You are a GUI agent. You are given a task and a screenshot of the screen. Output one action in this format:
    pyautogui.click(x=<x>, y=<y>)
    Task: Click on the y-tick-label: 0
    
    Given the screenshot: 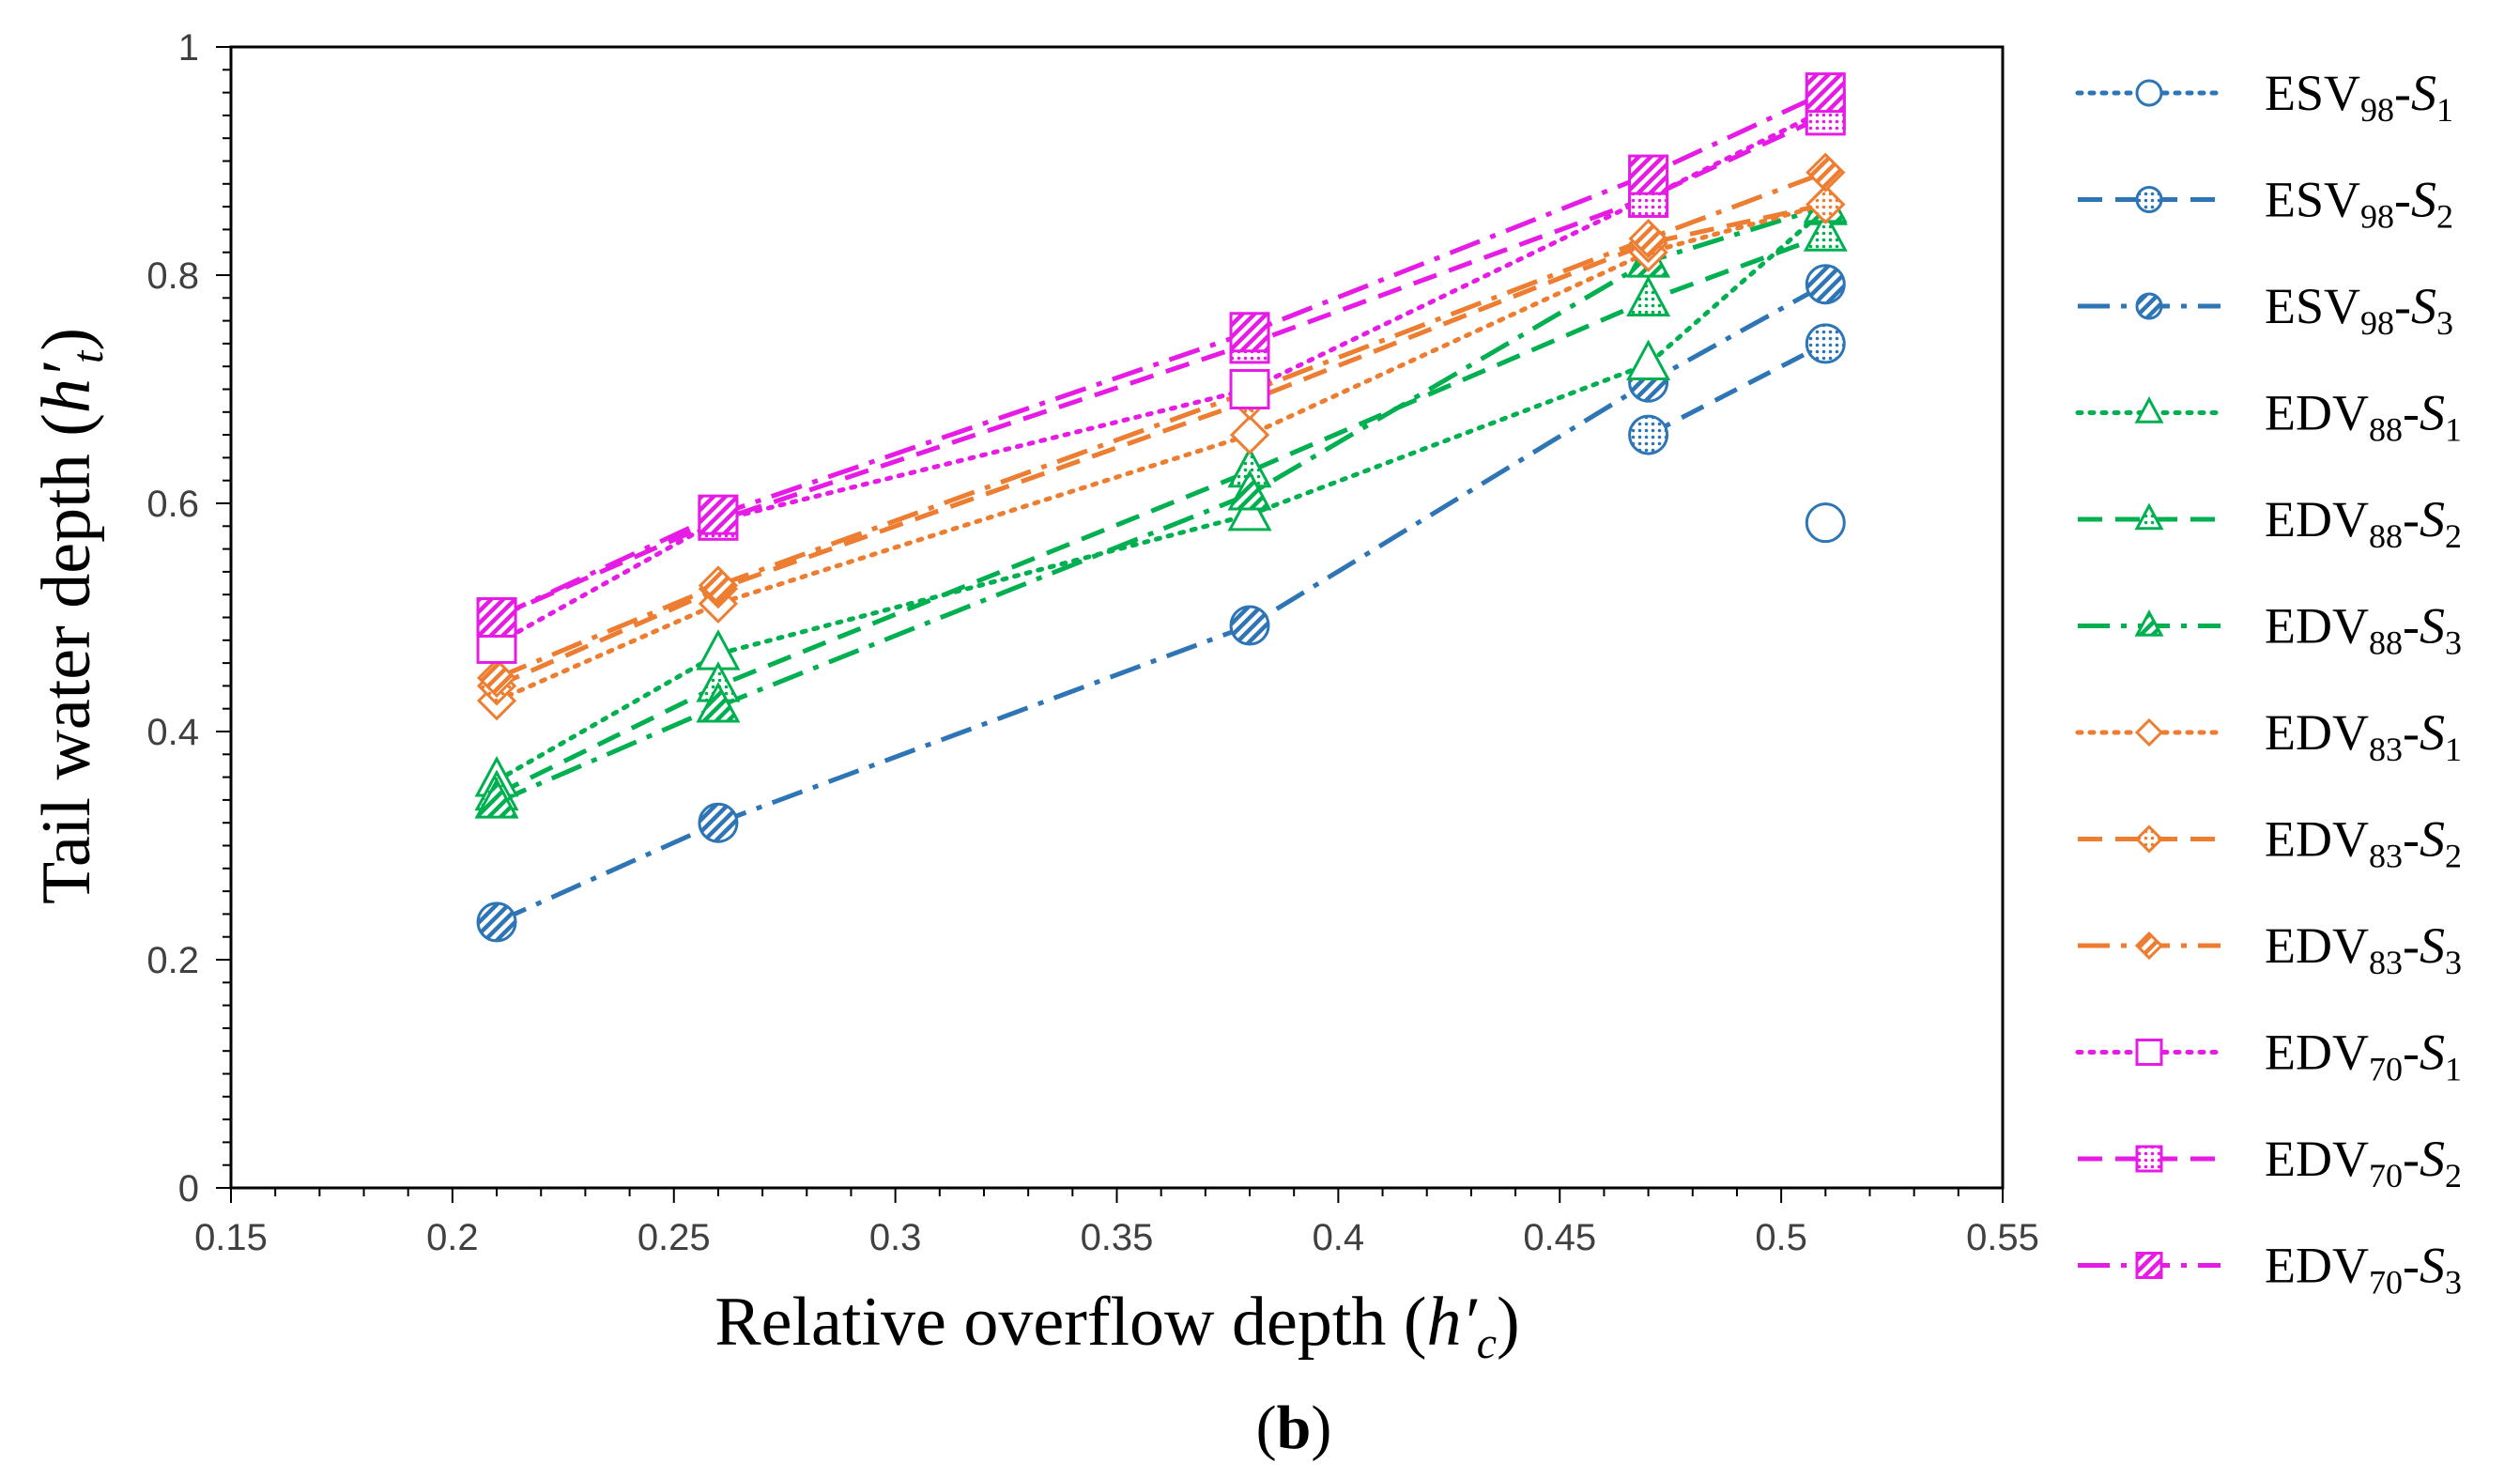 What is the action you would take?
    pyautogui.click(x=188, y=1188)
    